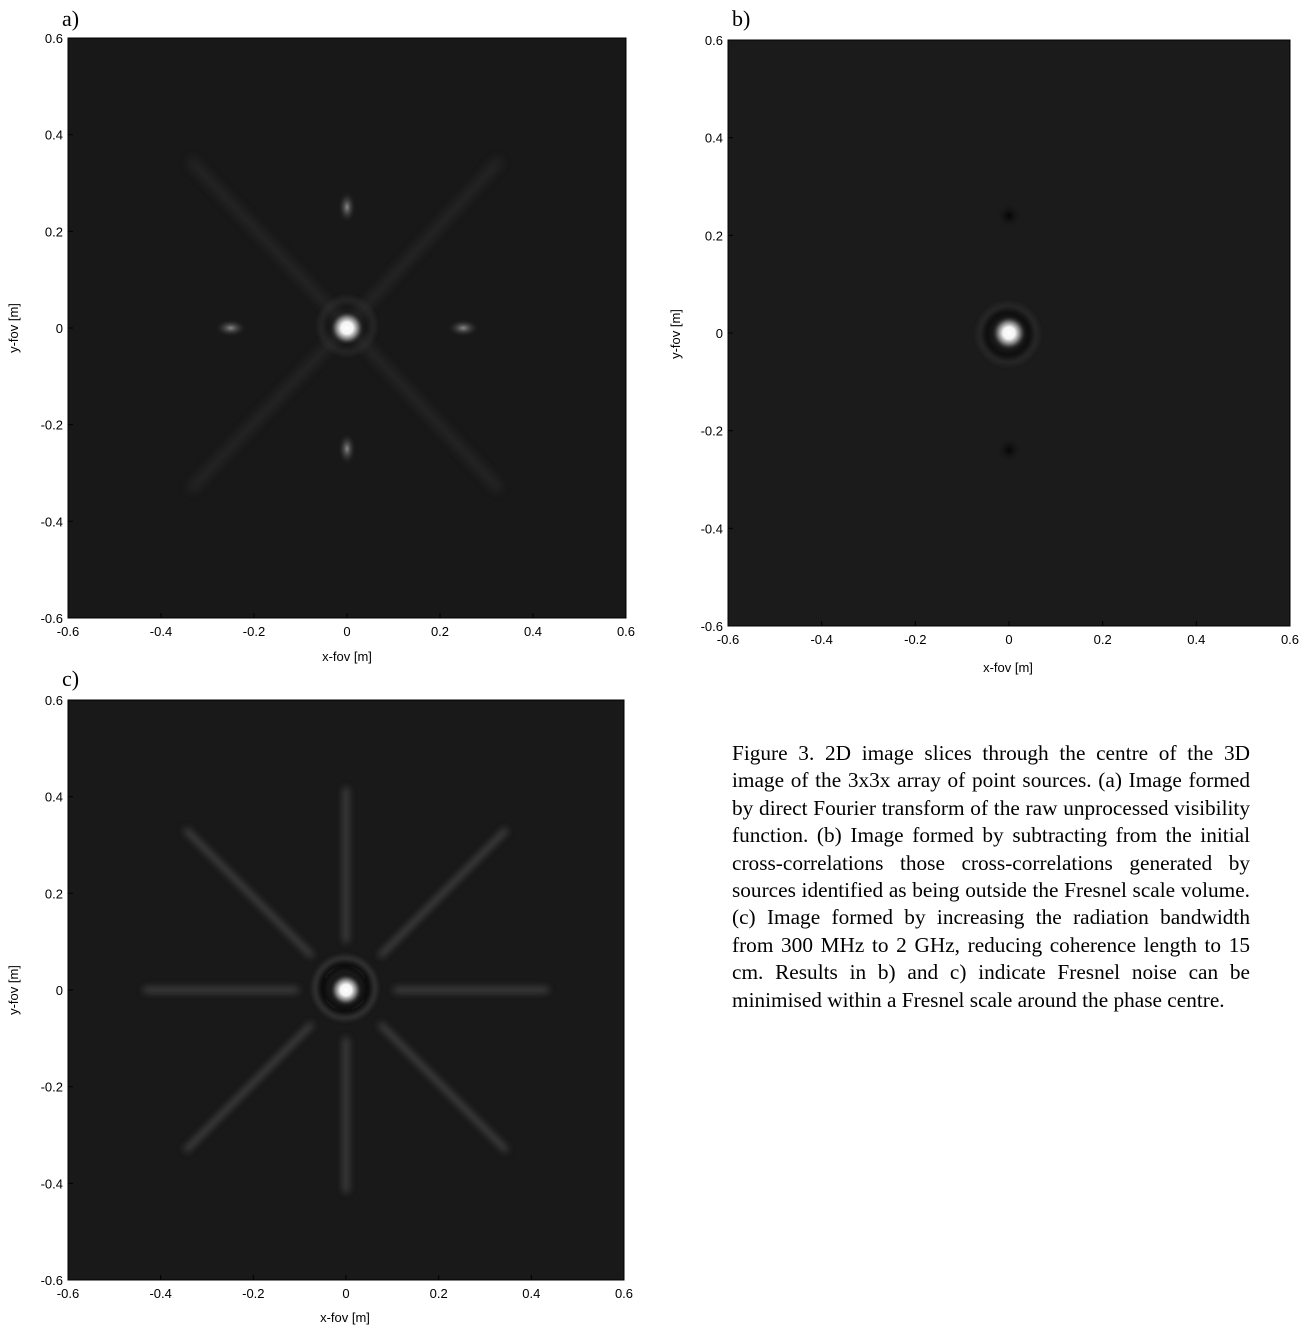  What do you see at coordinates (533, 631) in the screenshot?
I see `chart-a-xtick-label: 0.4` at bounding box center [533, 631].